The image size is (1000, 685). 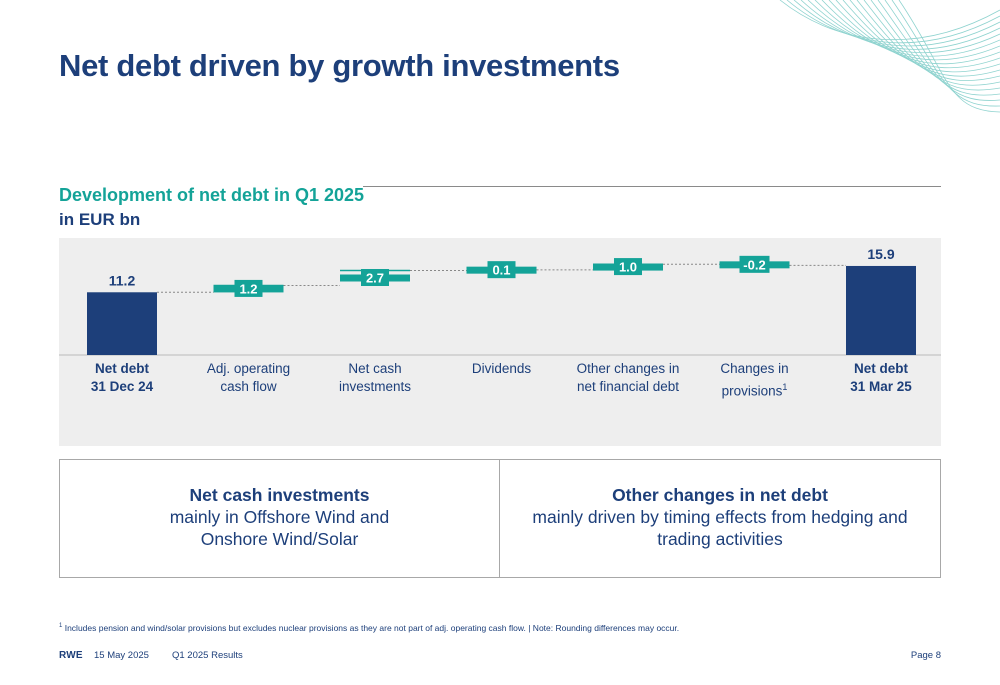 I want to click on info-box-title: Net cash investments, so click(x=279, y=495).